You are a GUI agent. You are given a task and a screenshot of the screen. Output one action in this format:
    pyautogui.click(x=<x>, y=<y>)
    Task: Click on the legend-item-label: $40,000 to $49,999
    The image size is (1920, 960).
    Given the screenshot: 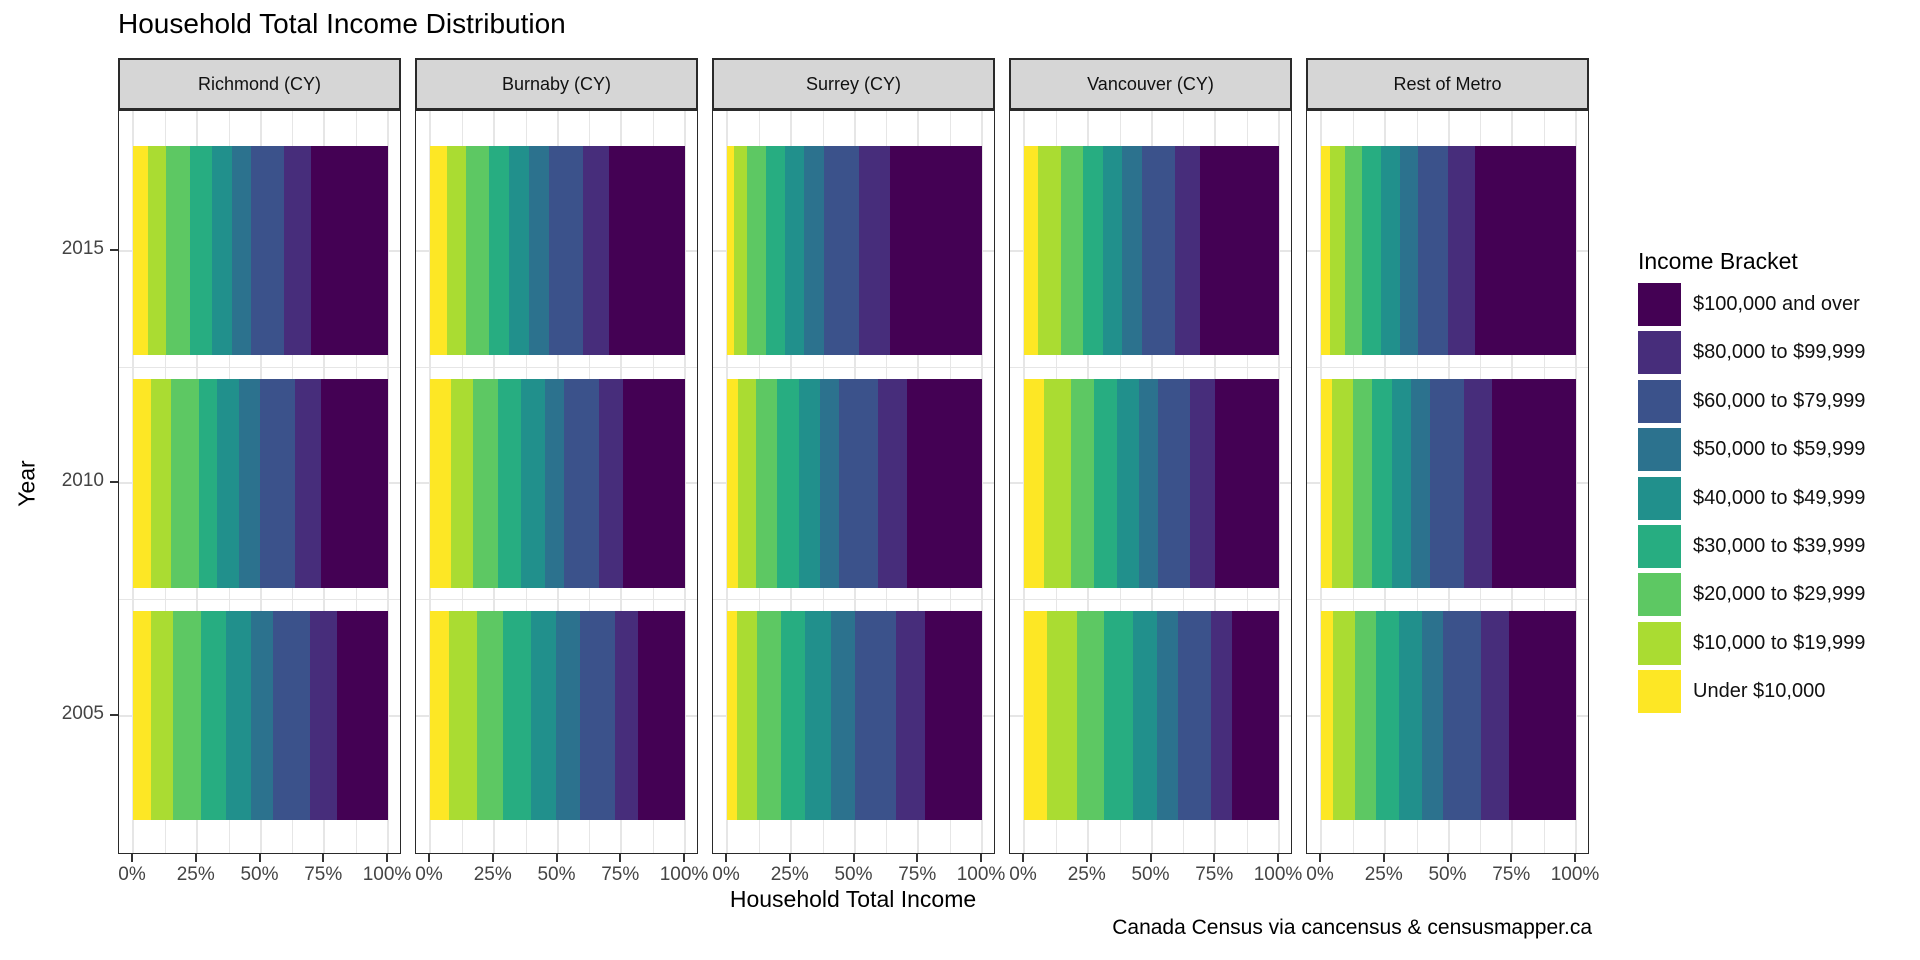 What is the action you would take?
    pyautogui.click(x=1779, y=497)
    